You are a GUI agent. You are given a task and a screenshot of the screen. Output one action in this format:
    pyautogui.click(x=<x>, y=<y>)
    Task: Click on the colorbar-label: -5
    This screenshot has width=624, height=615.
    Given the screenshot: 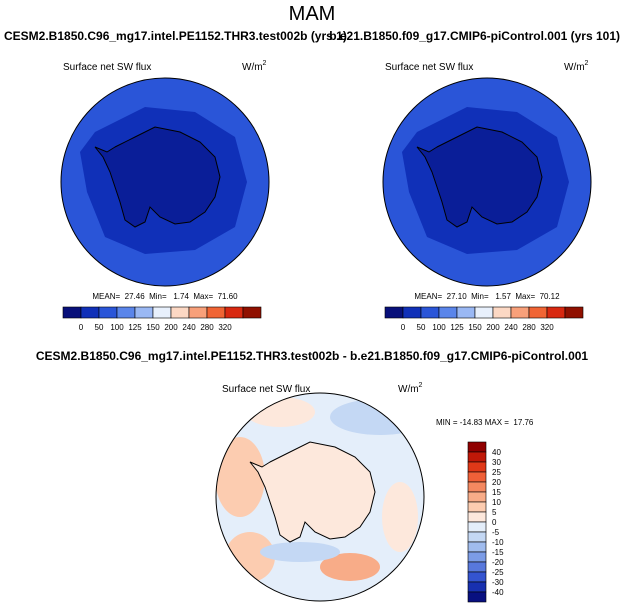 What is the action you would take?
    pyautogui.click(x=496, y=532)
    